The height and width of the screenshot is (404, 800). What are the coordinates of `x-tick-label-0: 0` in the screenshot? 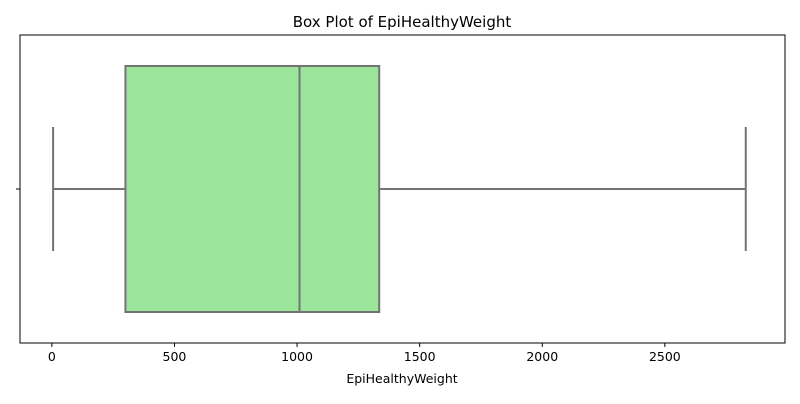 It's located at (52, 356).